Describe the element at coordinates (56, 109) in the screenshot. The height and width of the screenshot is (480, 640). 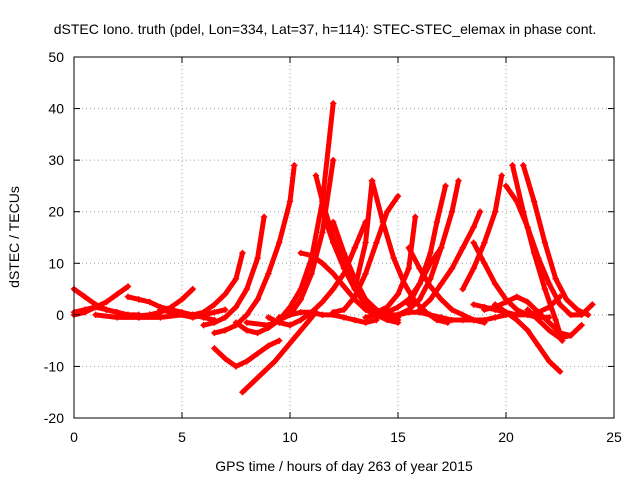
I see `y-tick-label-6: 40` at that location.